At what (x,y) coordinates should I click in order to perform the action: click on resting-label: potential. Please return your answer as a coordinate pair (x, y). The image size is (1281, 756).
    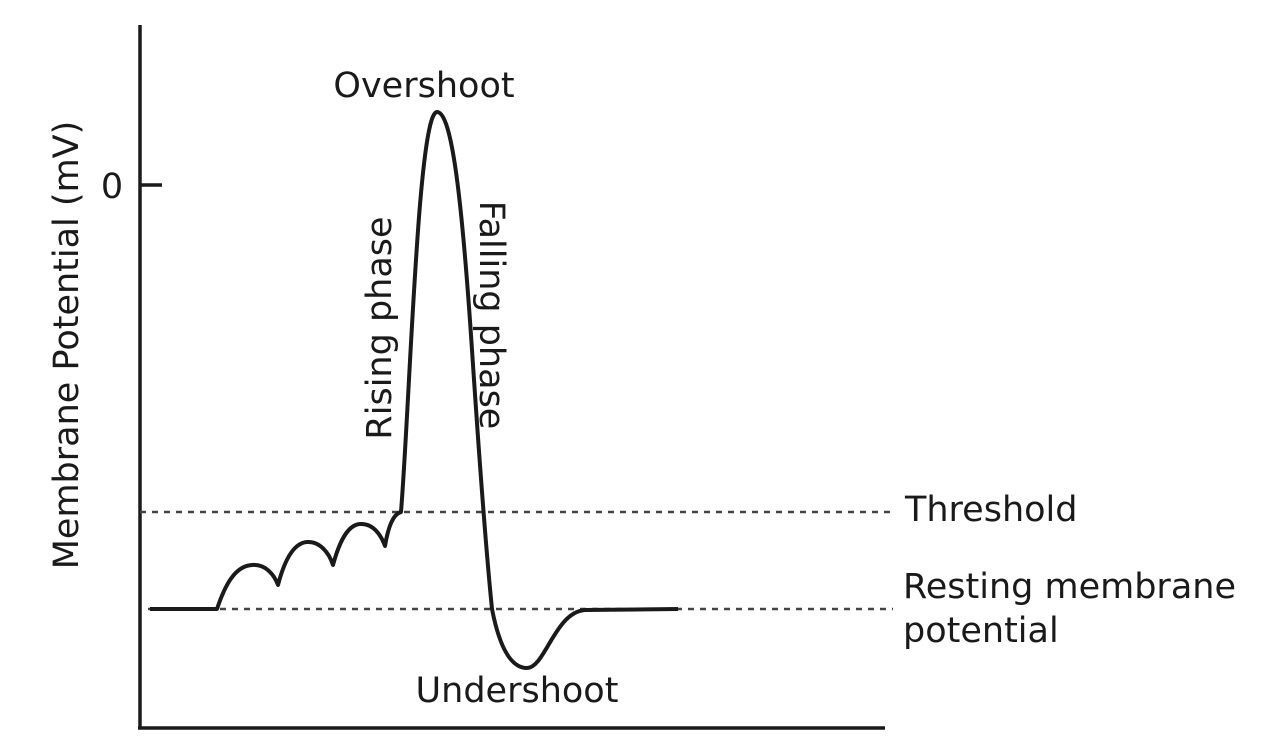
    Looking at the image, I should click on (981, 631).